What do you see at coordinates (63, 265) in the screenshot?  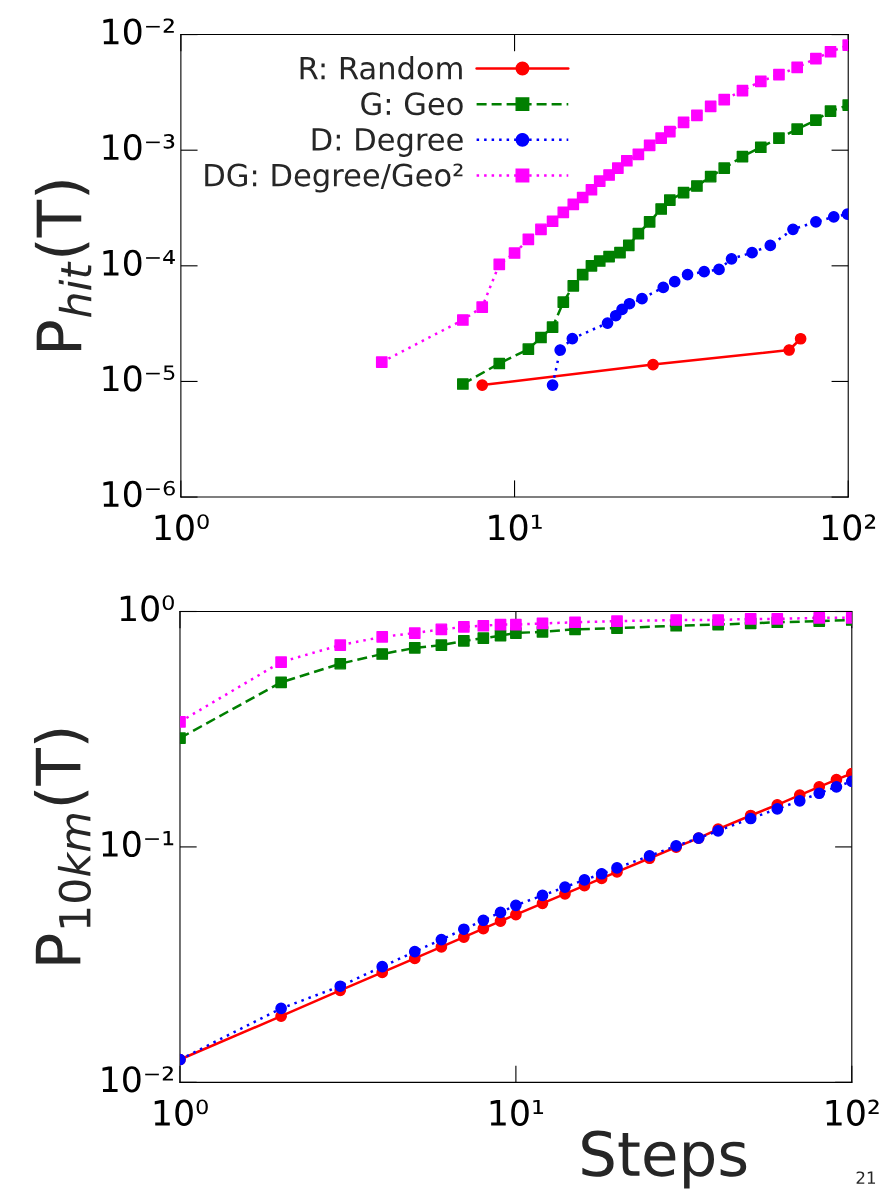 I see `y-axis-title: P$_{hit}$(T)` at bounding box center [63, 265].